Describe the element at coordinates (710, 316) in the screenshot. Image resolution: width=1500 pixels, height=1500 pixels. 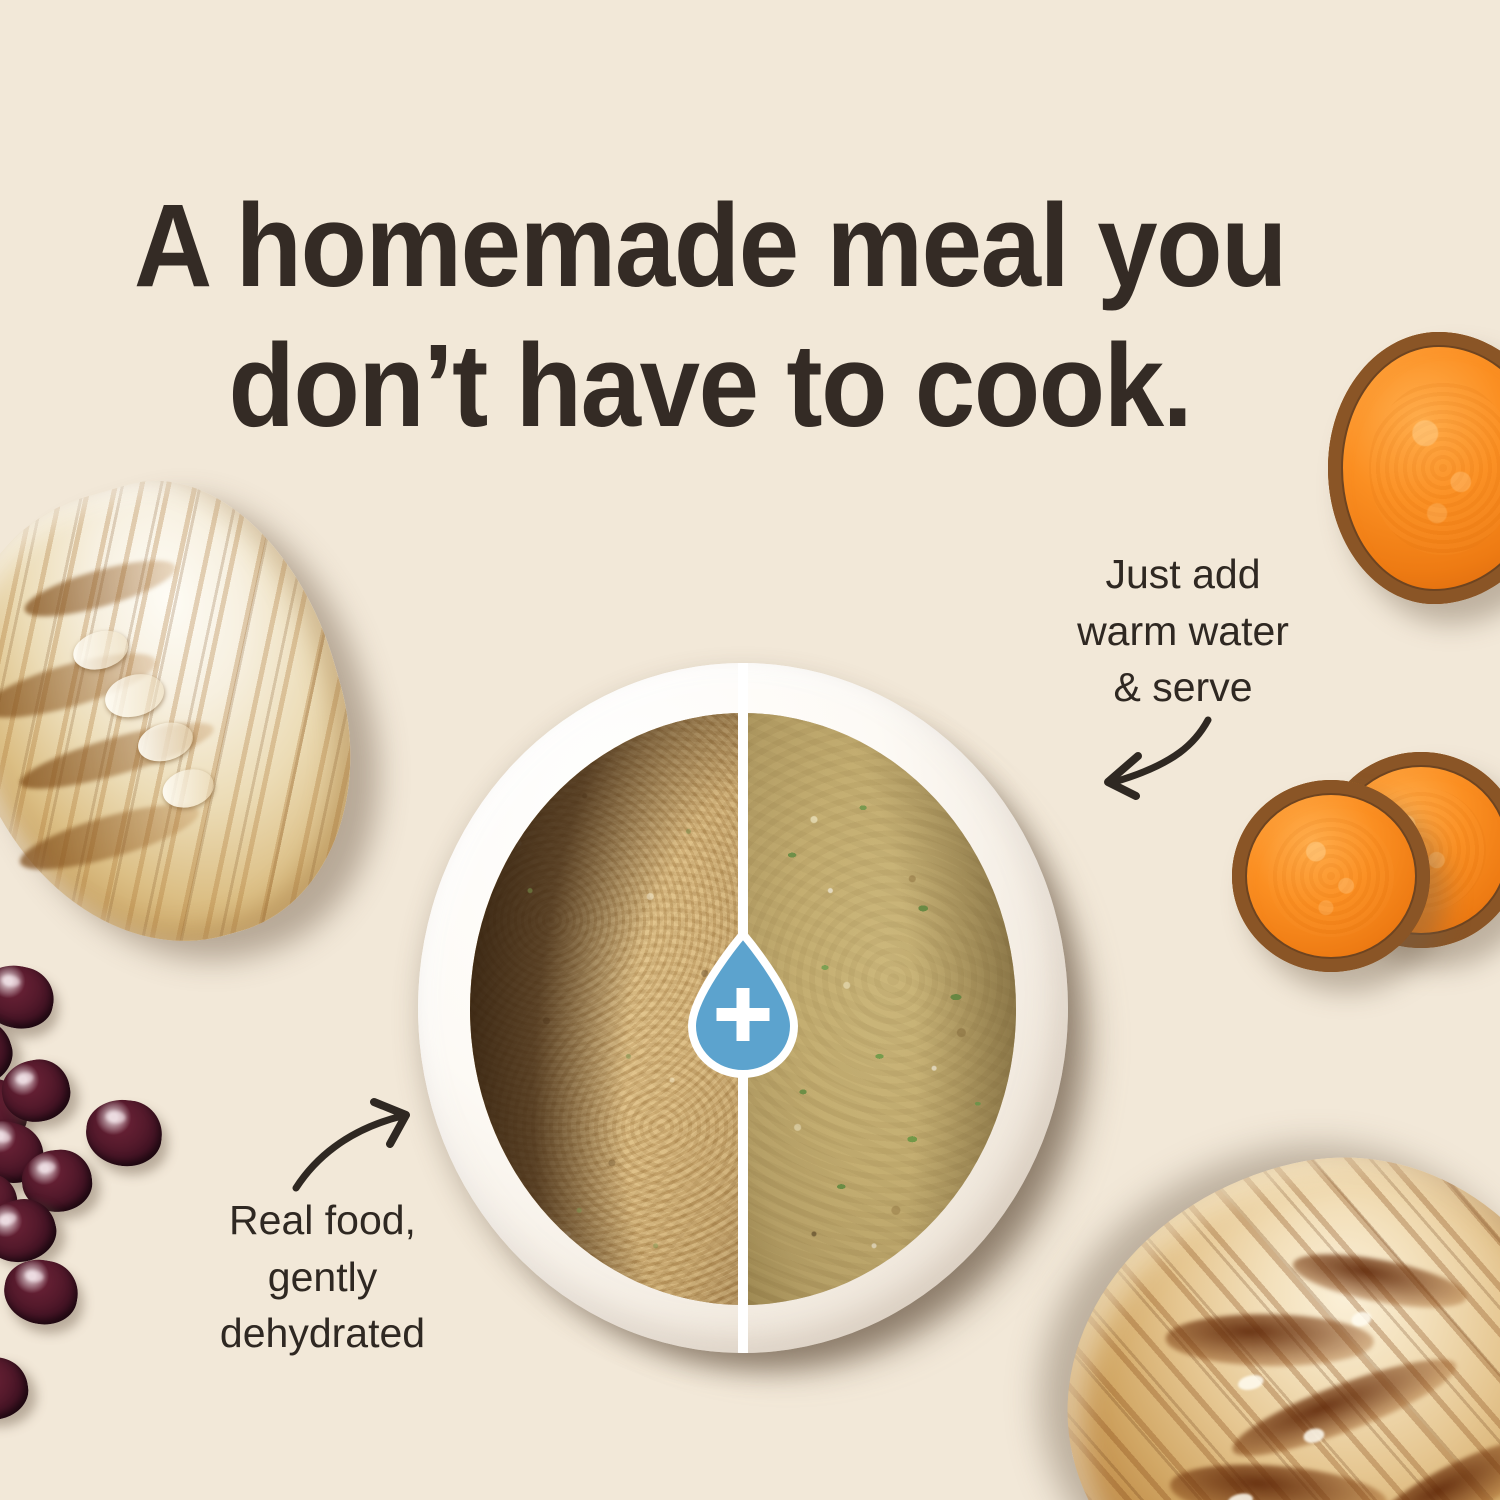
I see `page-title: A homemade meal you don’t have to cook.` at that location.